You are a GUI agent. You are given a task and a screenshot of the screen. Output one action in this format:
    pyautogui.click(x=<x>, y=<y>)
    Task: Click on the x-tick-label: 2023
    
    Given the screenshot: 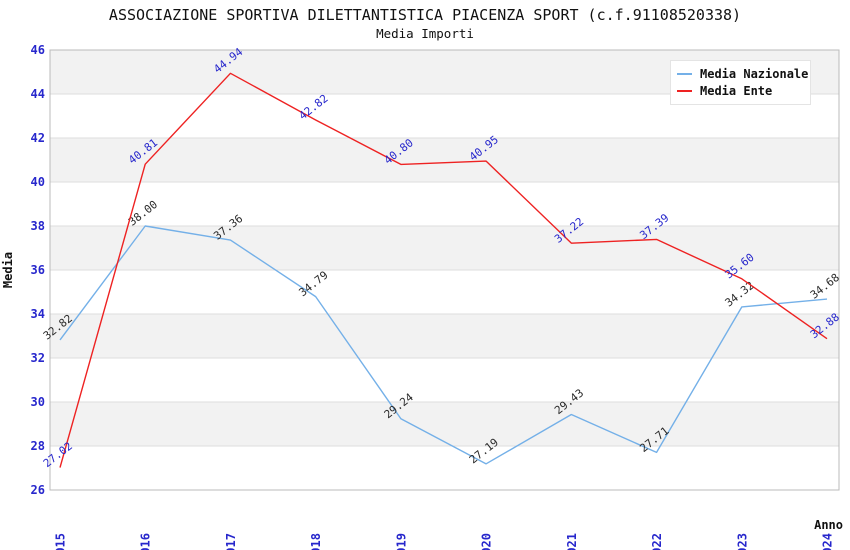 What is the action you would take?
    pyautogui.click(x=742, y=541)
    